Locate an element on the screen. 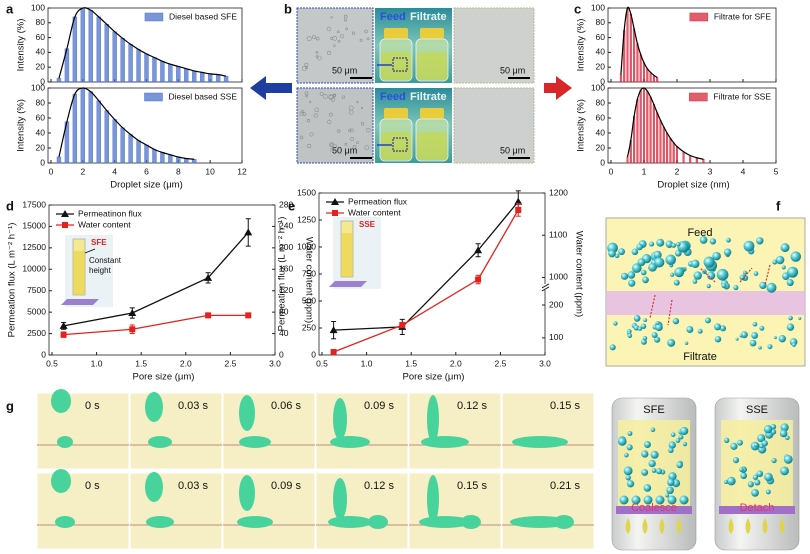  feed-label: Feed is located at coordinates (393, 17).